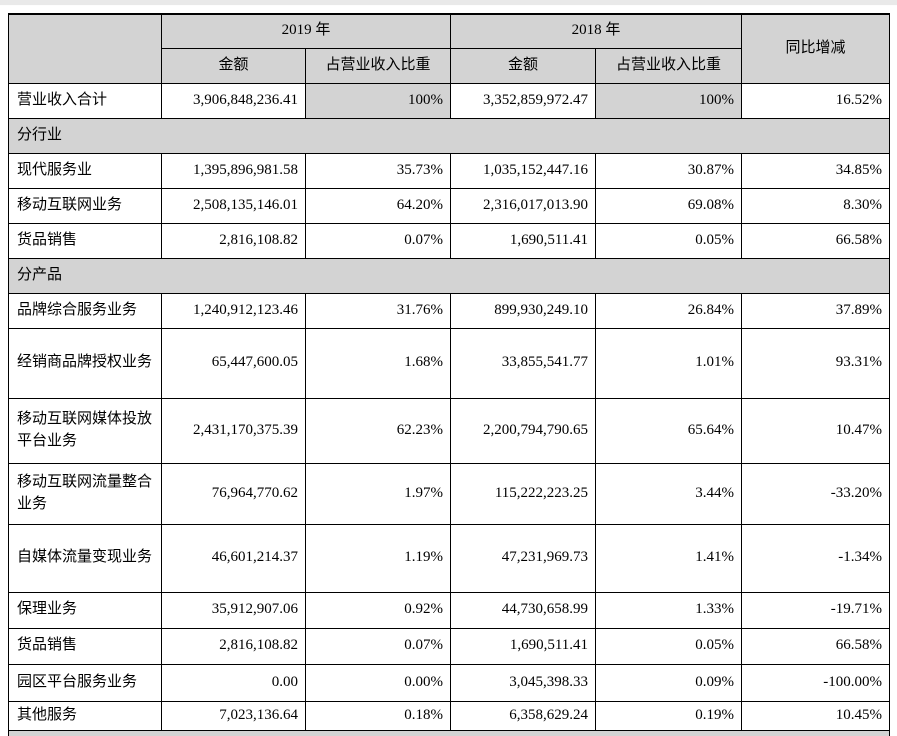 Image resolution: width=897 pixels, height=736 pixels. Describe the element at coordinates (816, 430) in the screenshot. I see `yoy-value: 10.47%` at that location.